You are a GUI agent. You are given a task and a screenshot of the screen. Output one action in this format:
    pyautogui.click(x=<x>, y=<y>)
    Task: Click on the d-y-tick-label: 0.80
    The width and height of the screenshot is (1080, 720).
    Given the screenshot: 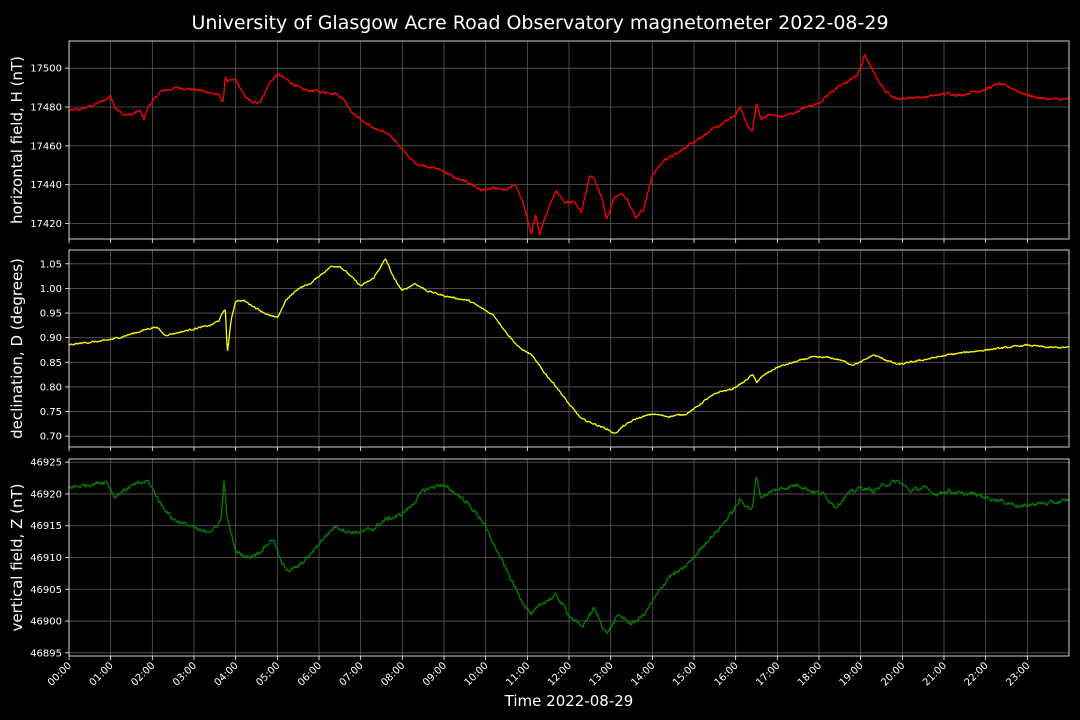 What is the action you would take?
    pyautogui.click(x=51, y=387)
    